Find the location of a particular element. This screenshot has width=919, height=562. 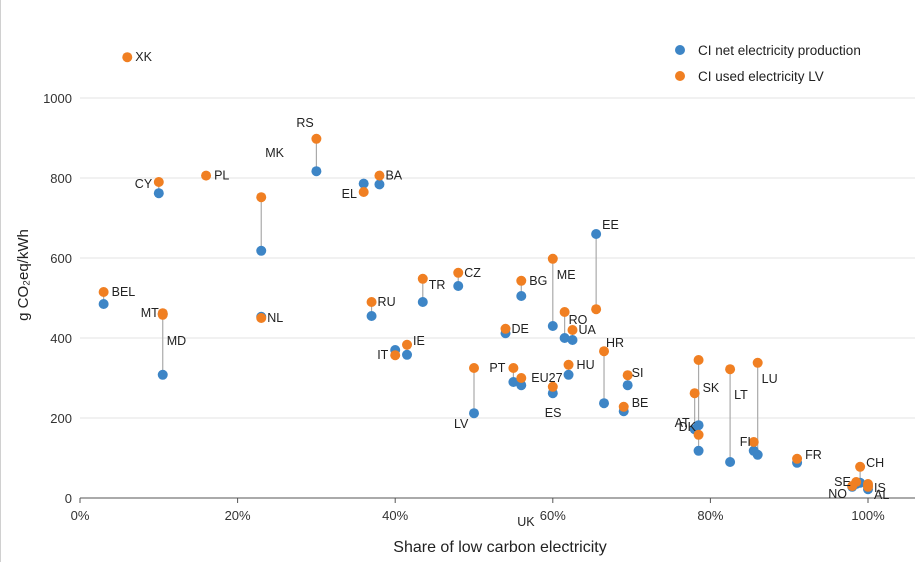

point-label-hr: HR is located at coordinates (615, 343).